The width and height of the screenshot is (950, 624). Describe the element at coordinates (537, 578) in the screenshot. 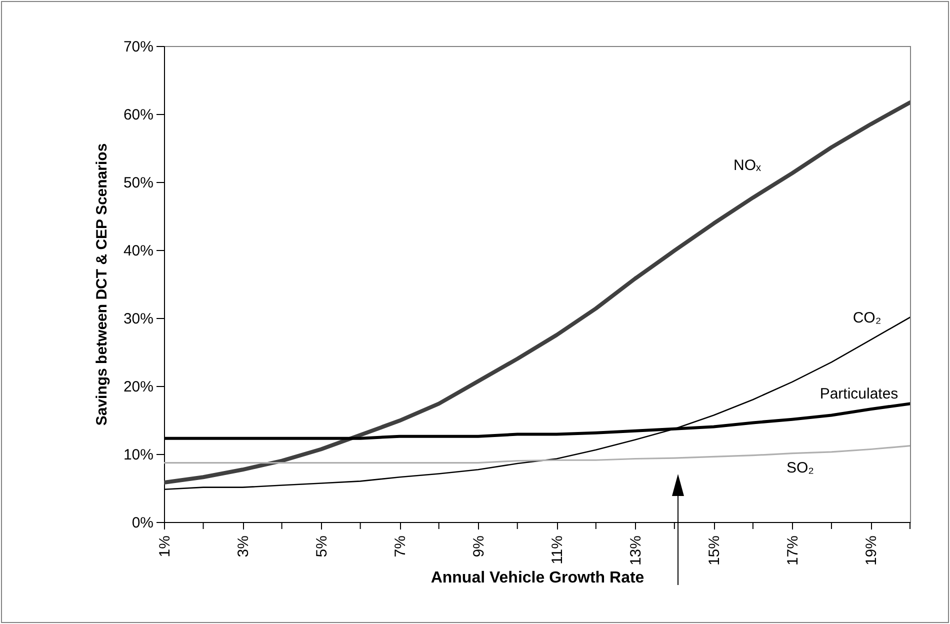

I see `x-axis-title: Annual Vehicle Growth Rate` at that location.